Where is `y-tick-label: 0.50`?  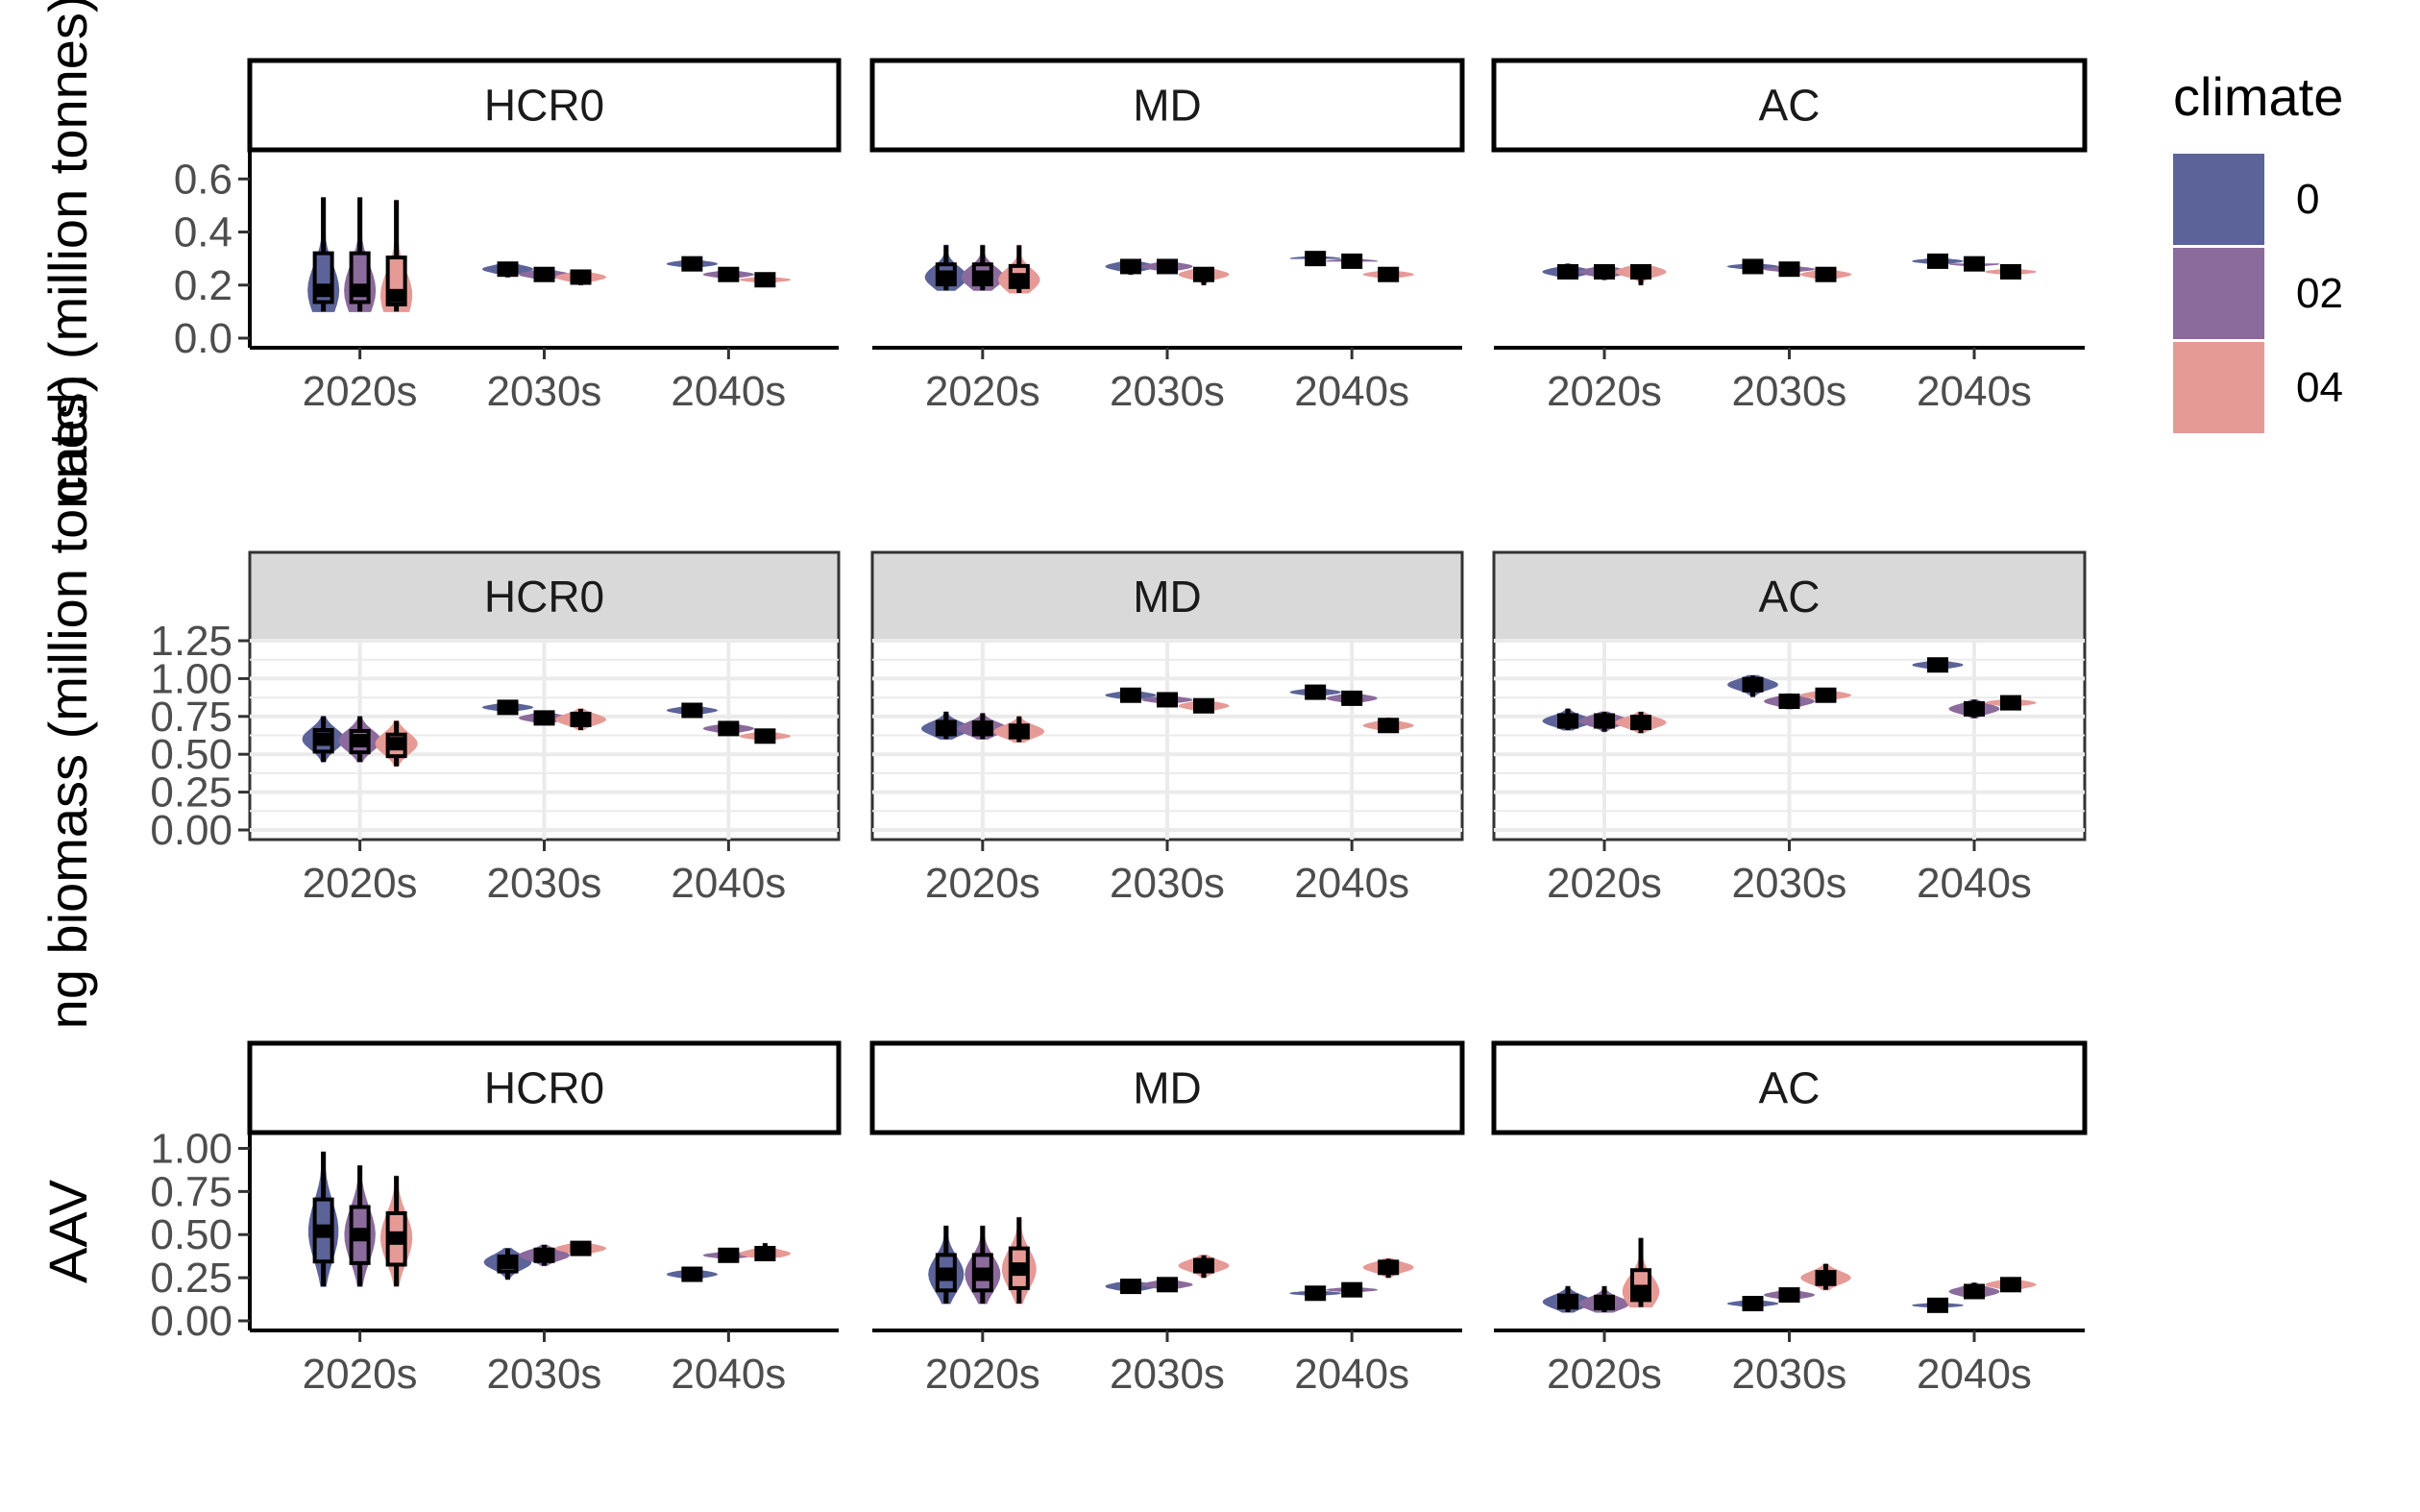
y-tick-label: 0.50 is located at coordinates (191, 1234).